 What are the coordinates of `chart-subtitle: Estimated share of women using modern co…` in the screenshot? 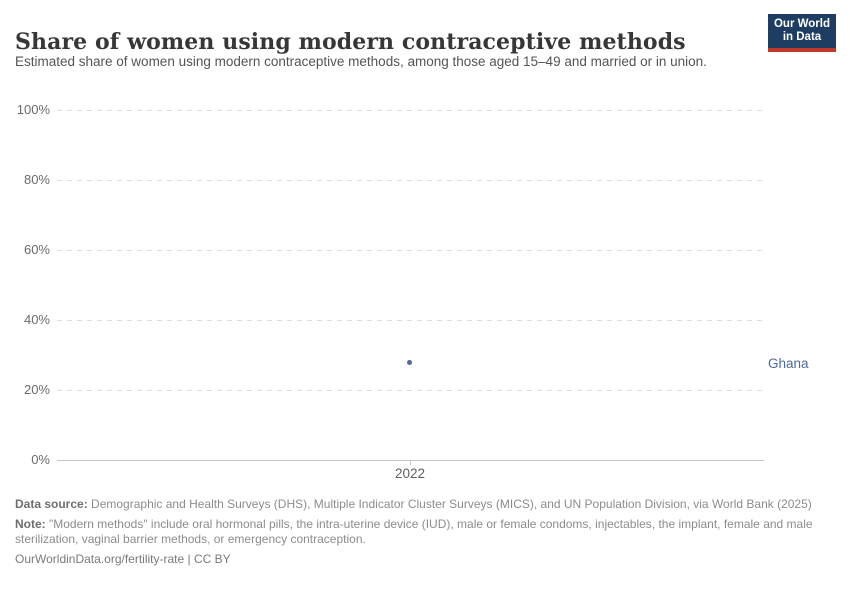 It's located at (361, 61).